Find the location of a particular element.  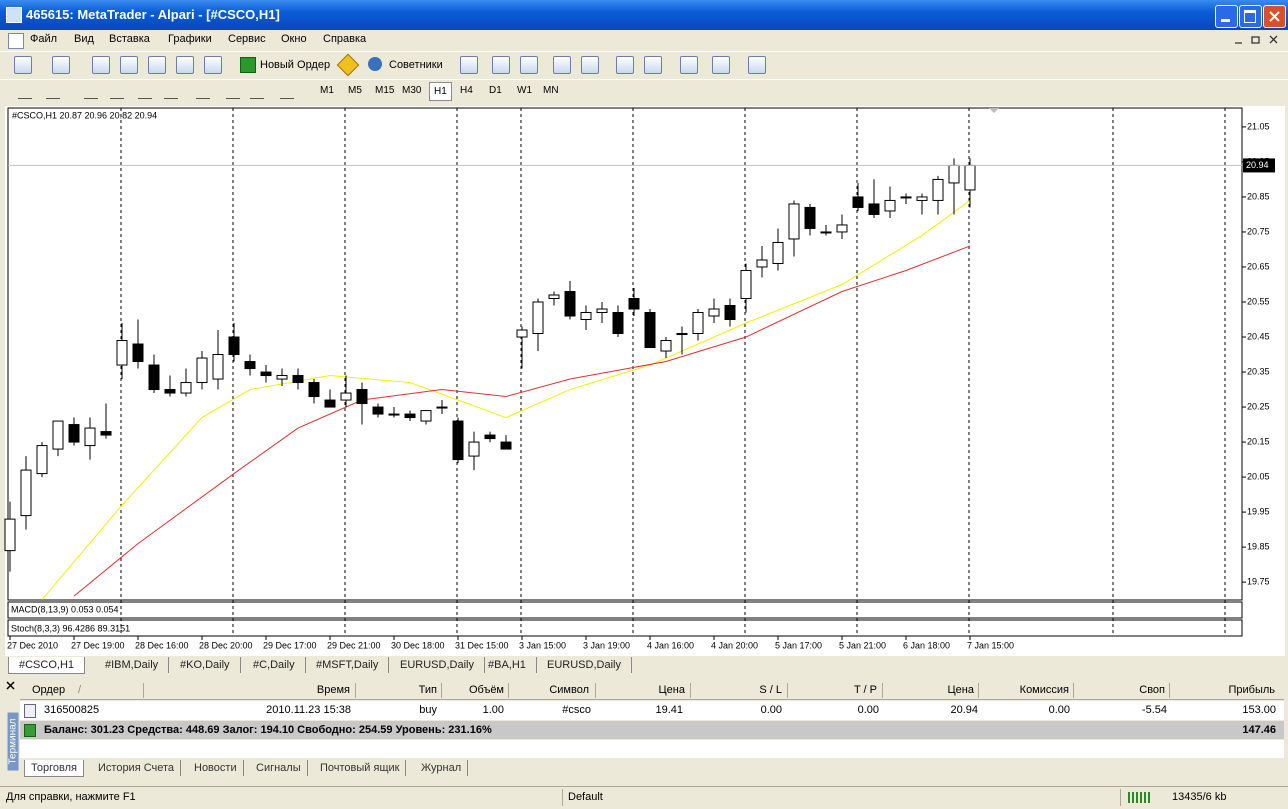

timeframe-button: H1 is located at coordinates (440, 91).